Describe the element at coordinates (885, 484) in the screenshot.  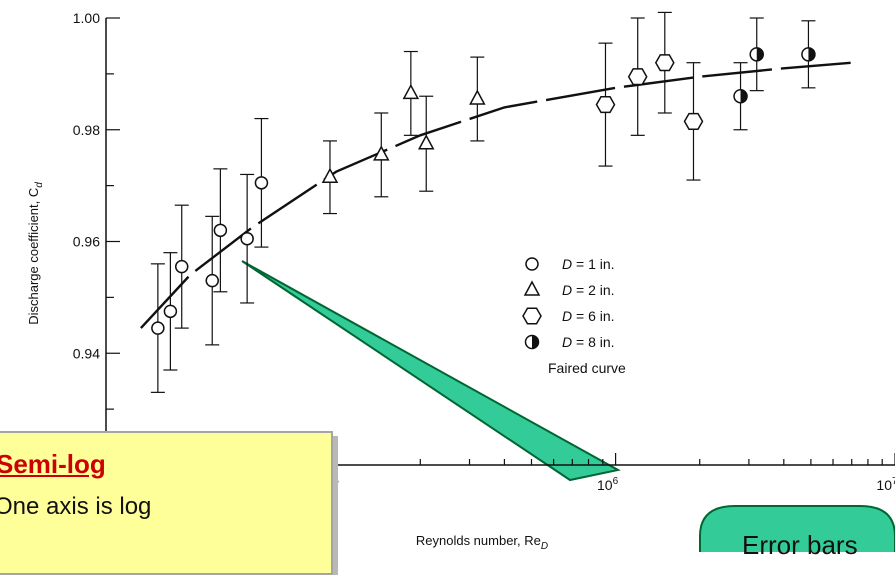
I see `x-tick-label: 107` at that location.